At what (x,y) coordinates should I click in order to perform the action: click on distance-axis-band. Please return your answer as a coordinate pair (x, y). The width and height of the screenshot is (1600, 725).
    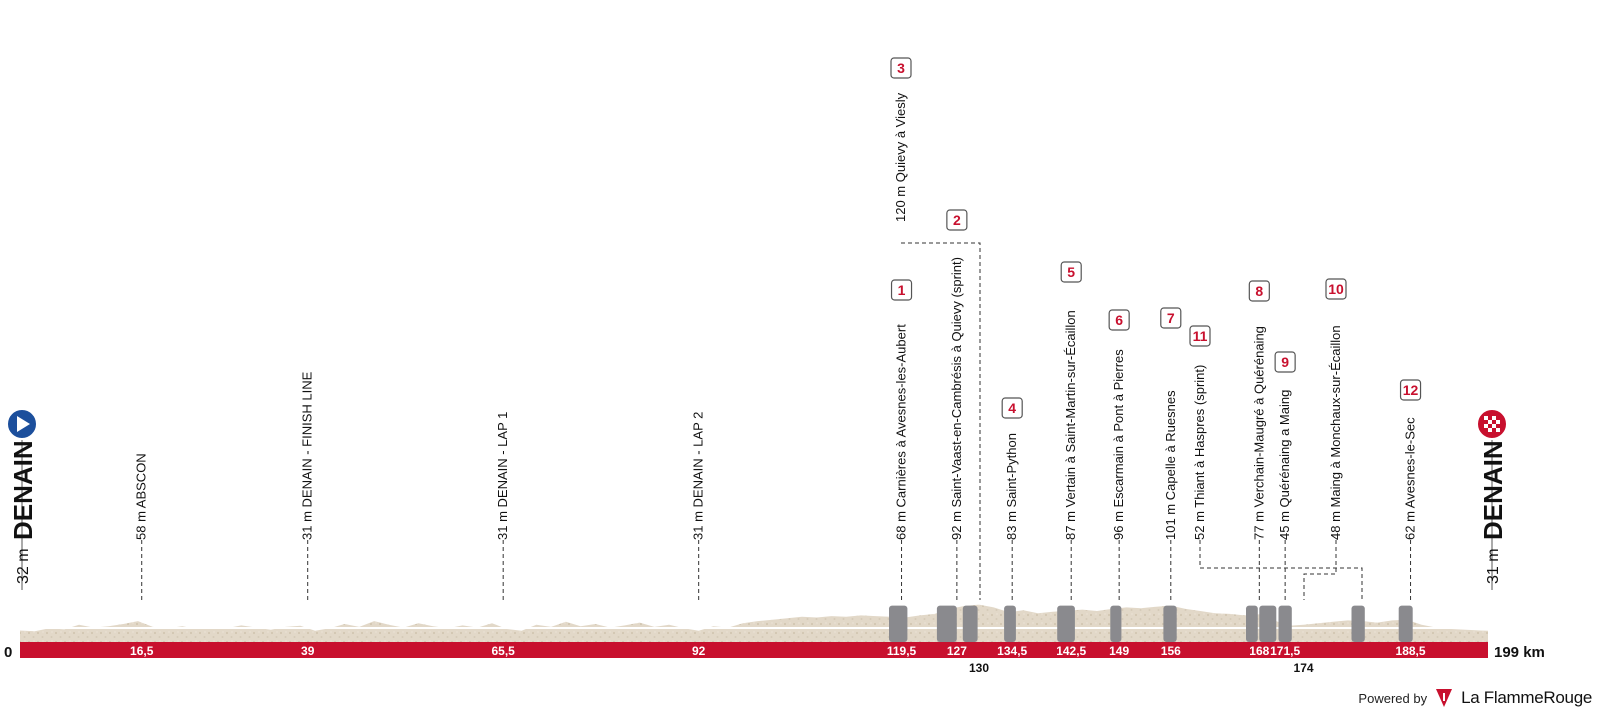
    Looking at the image, I should click on (754, 650).